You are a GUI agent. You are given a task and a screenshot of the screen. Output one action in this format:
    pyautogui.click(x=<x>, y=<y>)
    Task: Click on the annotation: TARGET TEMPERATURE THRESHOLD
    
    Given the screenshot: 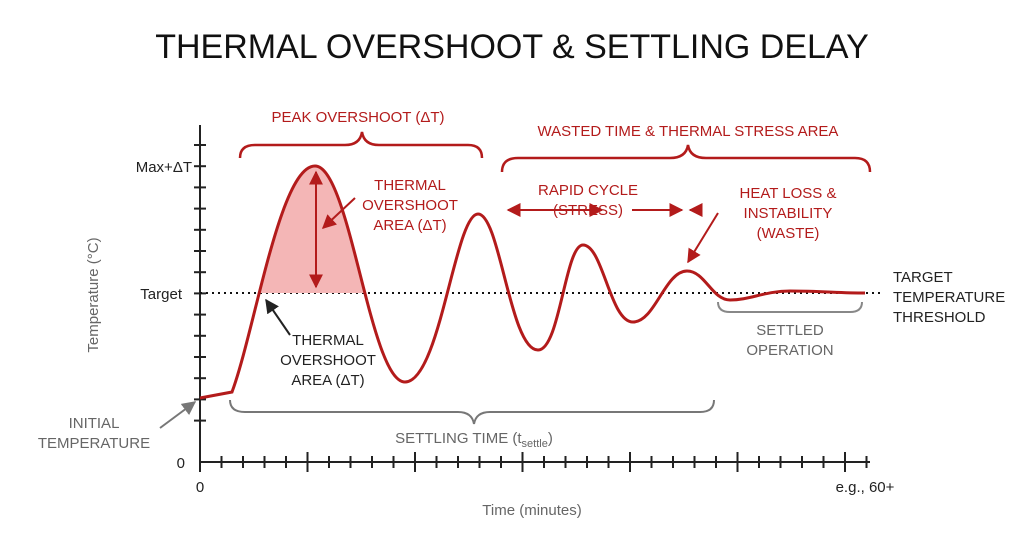 What is the action you would take?
    pyautogui.click(x=949, y=297)
    